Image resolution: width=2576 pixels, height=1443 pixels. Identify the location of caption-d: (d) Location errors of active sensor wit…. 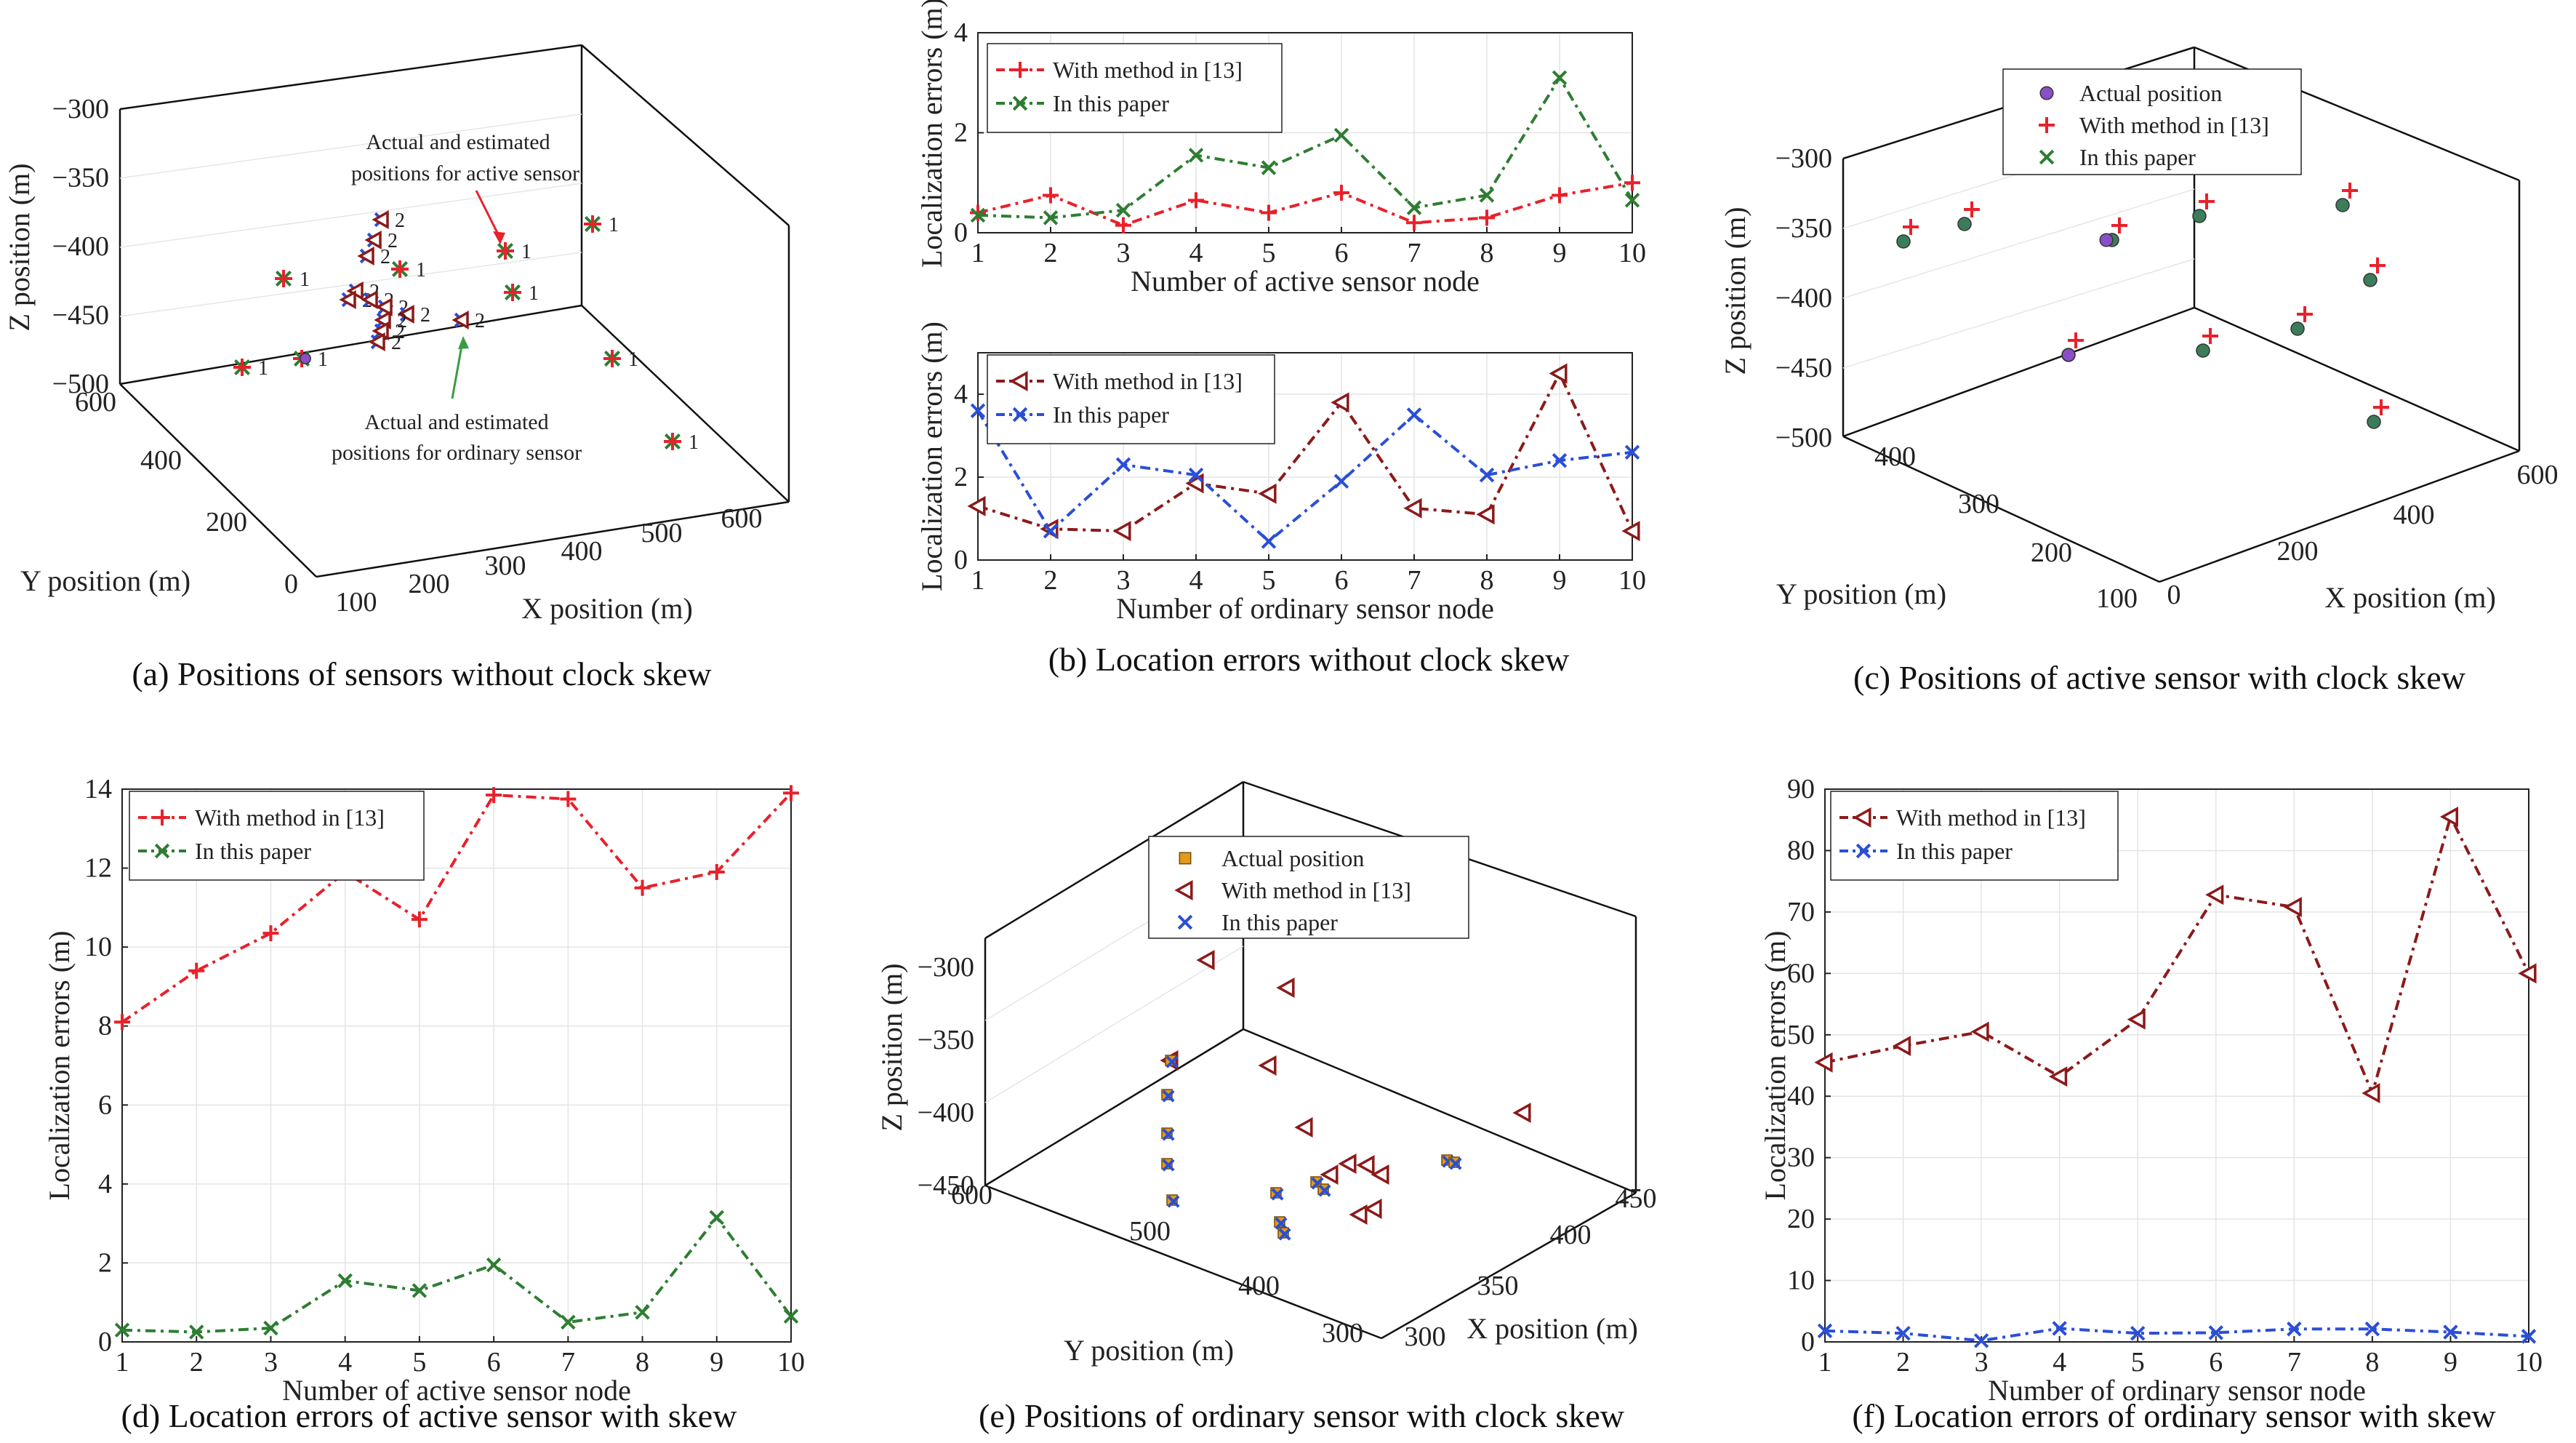
(429, 1415).